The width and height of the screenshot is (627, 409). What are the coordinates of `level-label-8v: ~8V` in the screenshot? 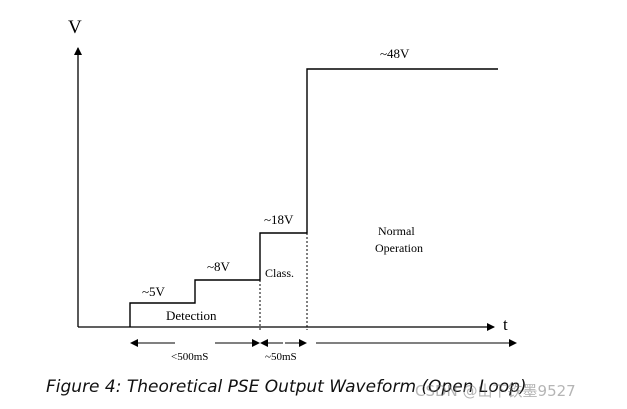 It's located at (219, 266).